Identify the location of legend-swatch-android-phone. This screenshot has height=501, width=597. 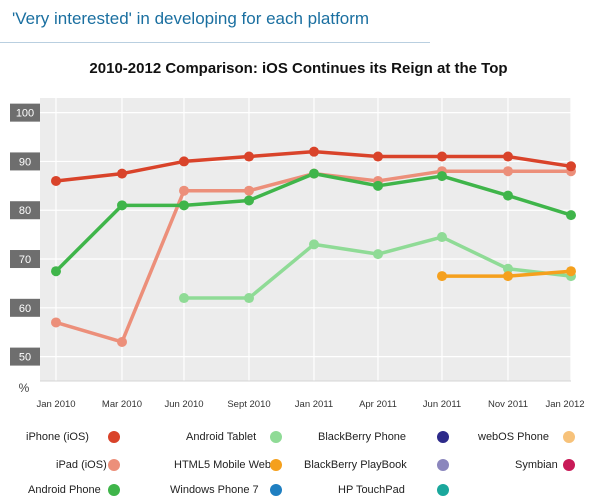
(114, 490).